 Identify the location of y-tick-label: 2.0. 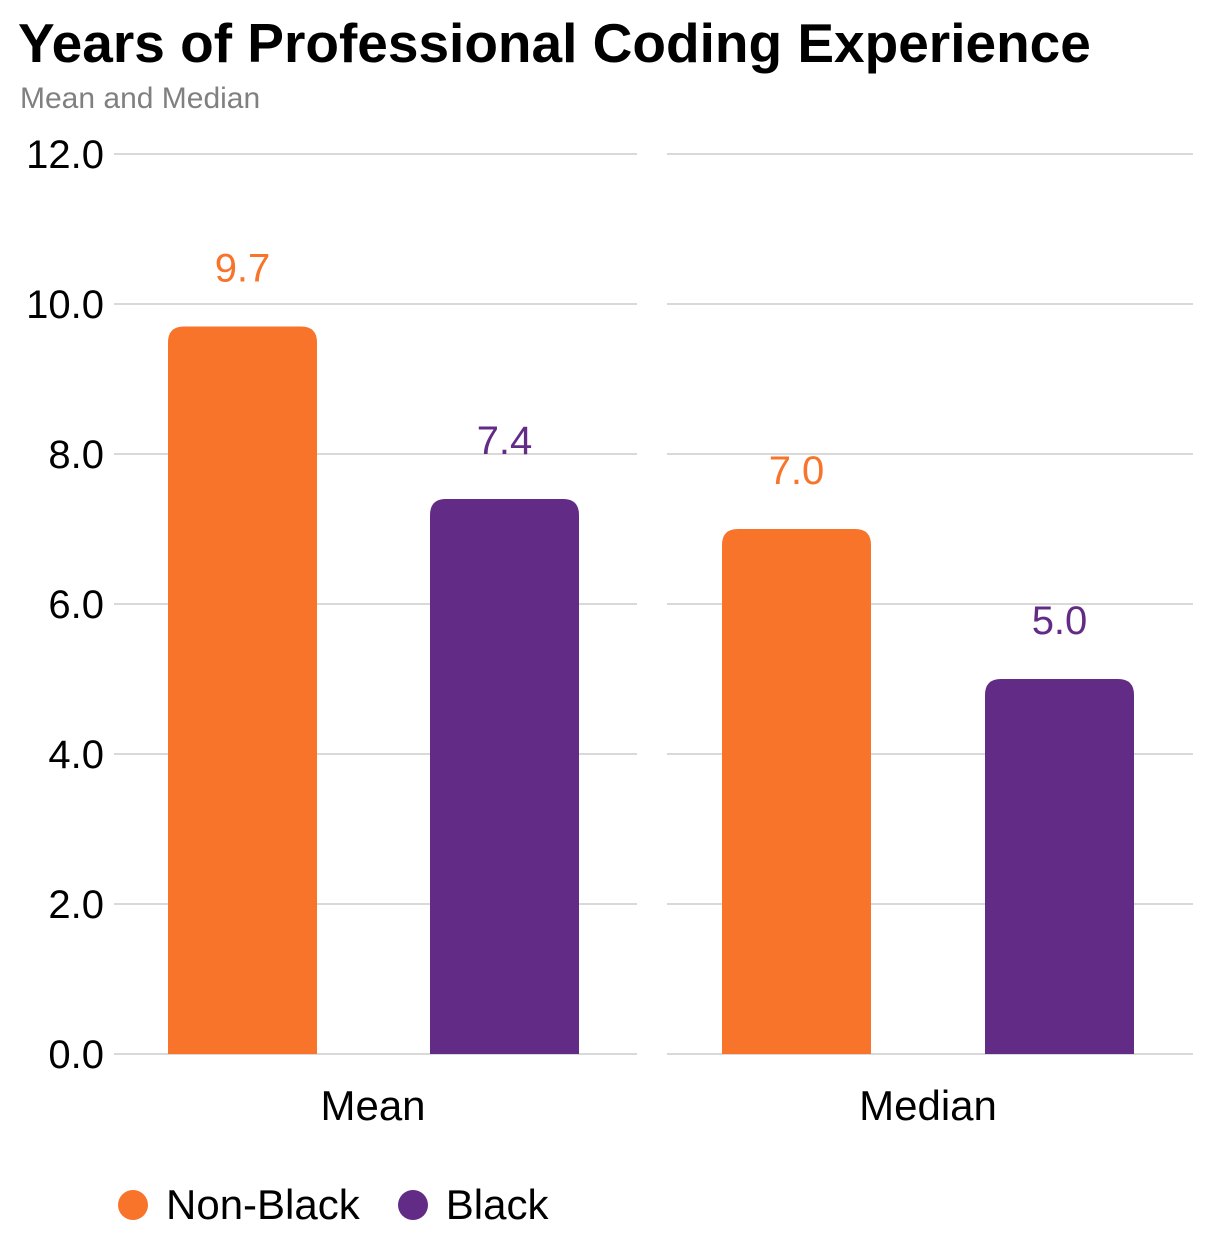
(76, 905).